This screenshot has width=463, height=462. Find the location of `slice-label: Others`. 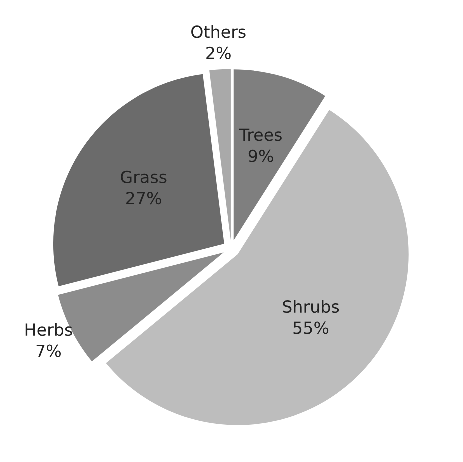

slice-label: Others is located at coordinates (219, 31).